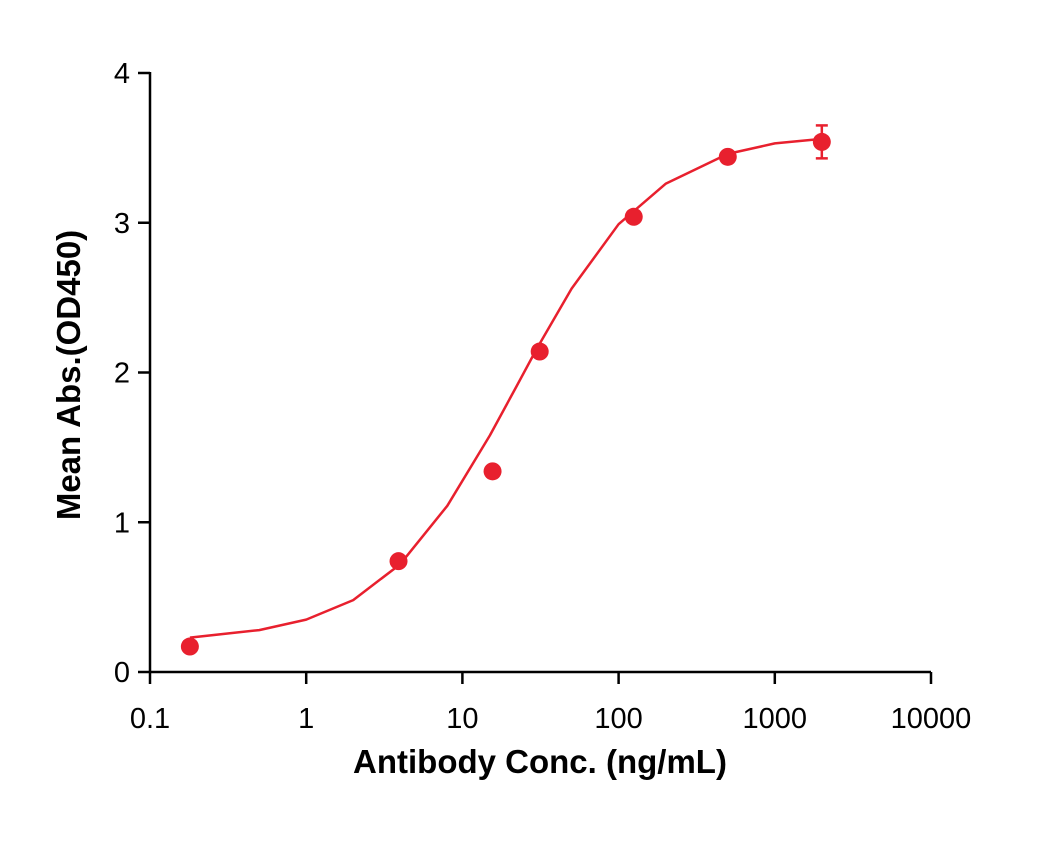 This screenshot has height=842, width=1052. What do you see at coordinates (122, 374) in the screenshot?
I see `y-tick-label: 2` at bounding box center [122, 374].